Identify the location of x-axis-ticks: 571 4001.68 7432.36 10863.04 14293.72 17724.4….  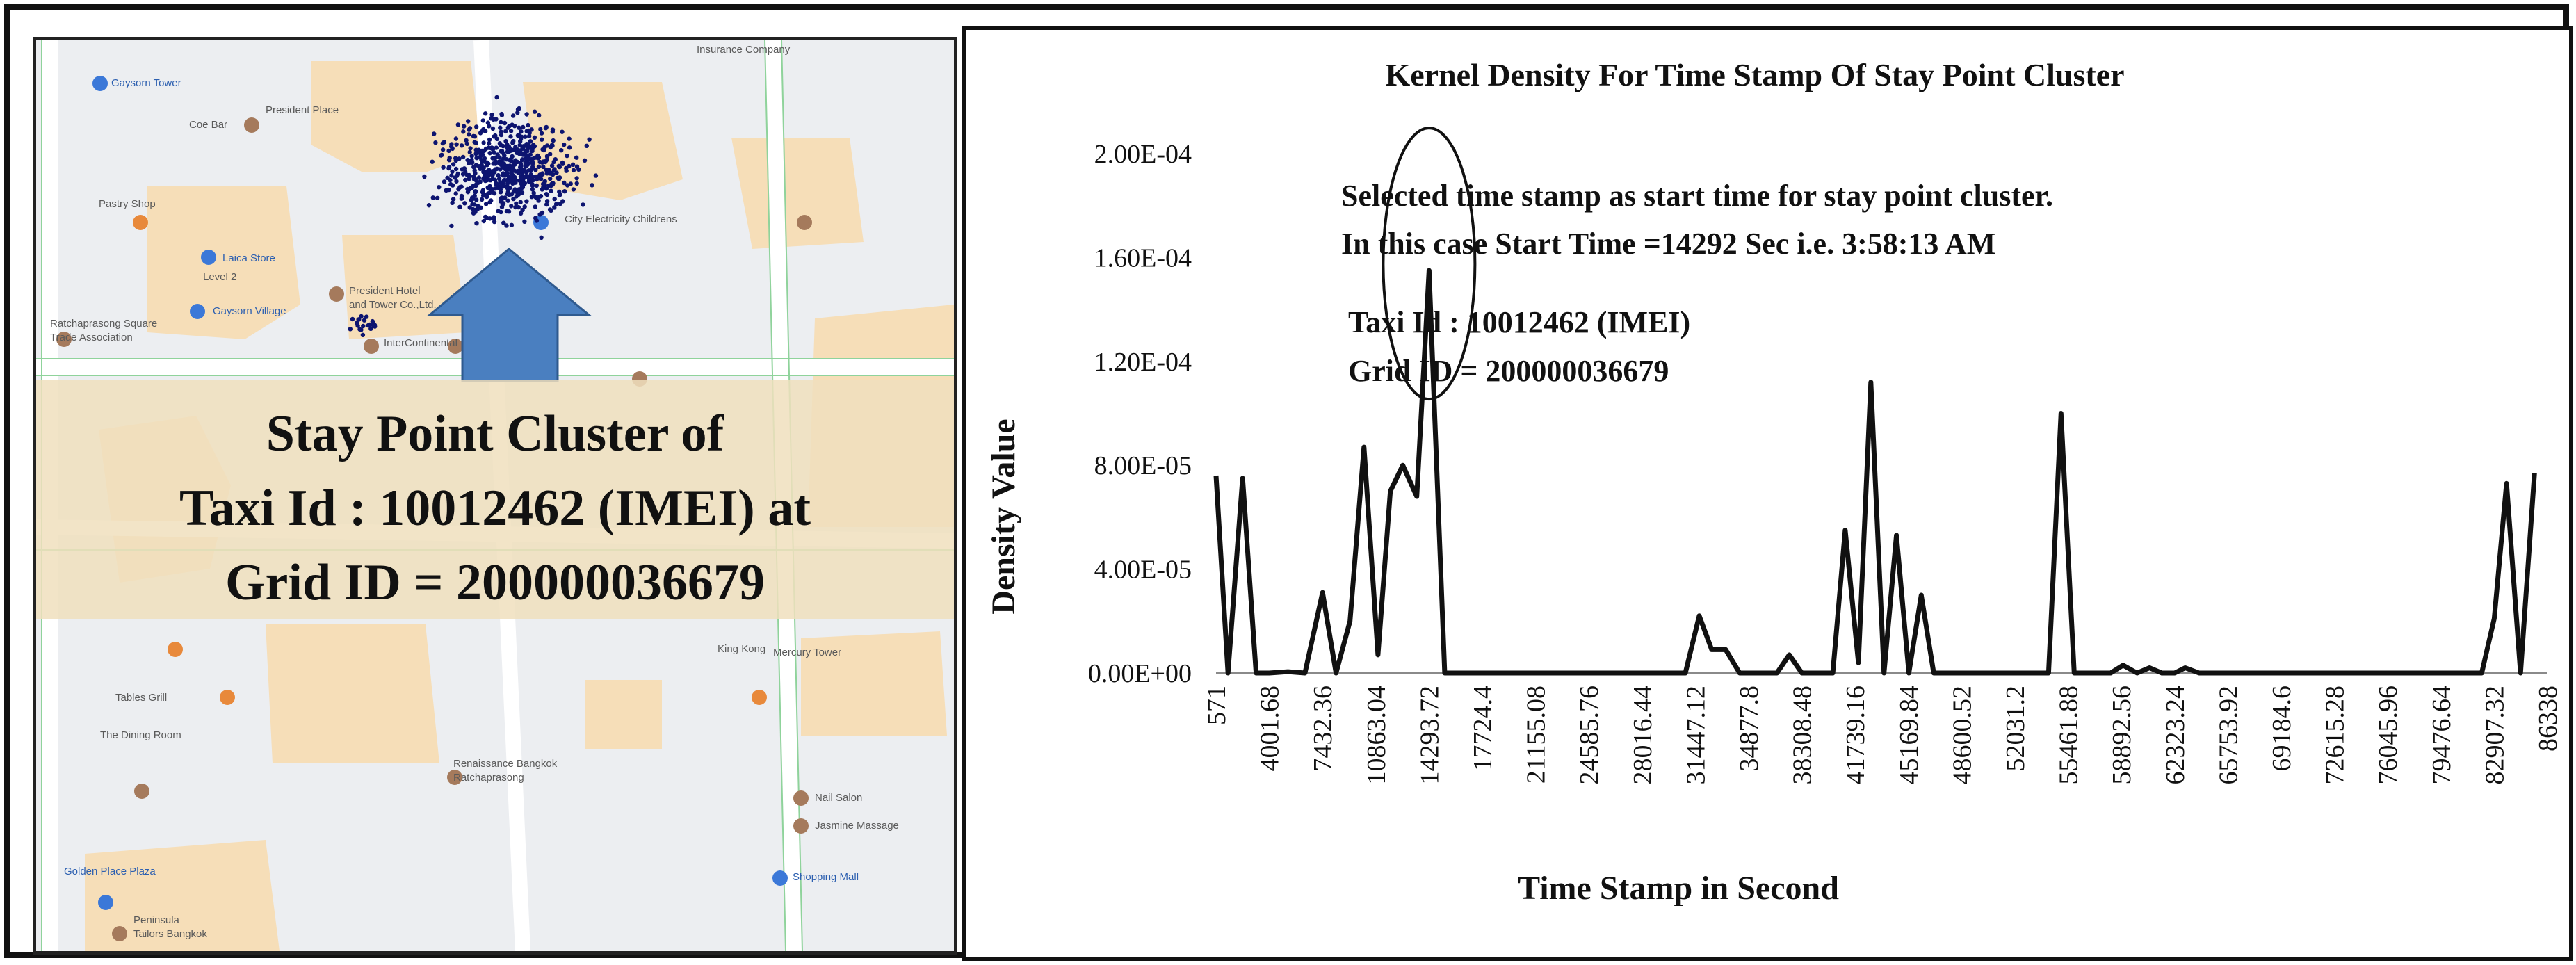
(1882, 735).